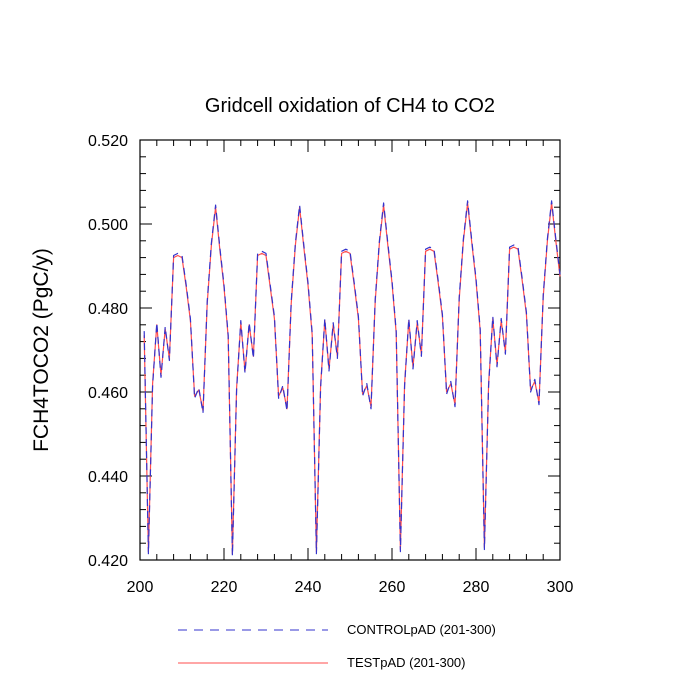 This screenshot has height=700, width=700. What do you see at coordinates (476, 587) in the screenshot?
I see `x-tick-label: 280` at bounding box center [476, 587].